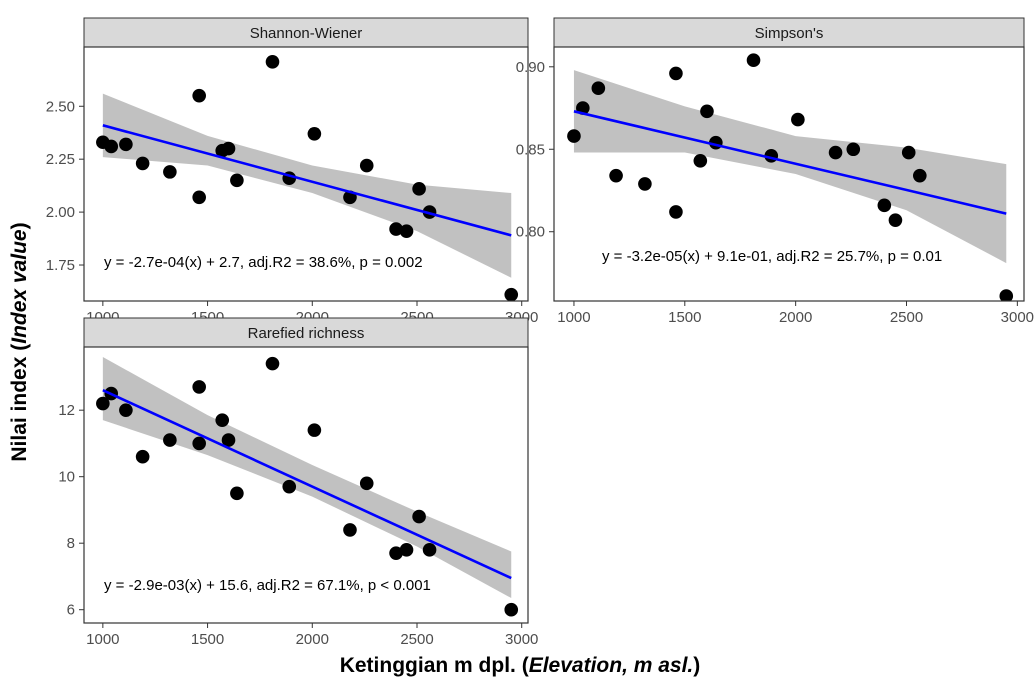 The height and width of the screenshot is (680, 1035). Describe the element at coordinates (60, 106) in the screenshot. I see `y-tick-label: 2.50` at that location.